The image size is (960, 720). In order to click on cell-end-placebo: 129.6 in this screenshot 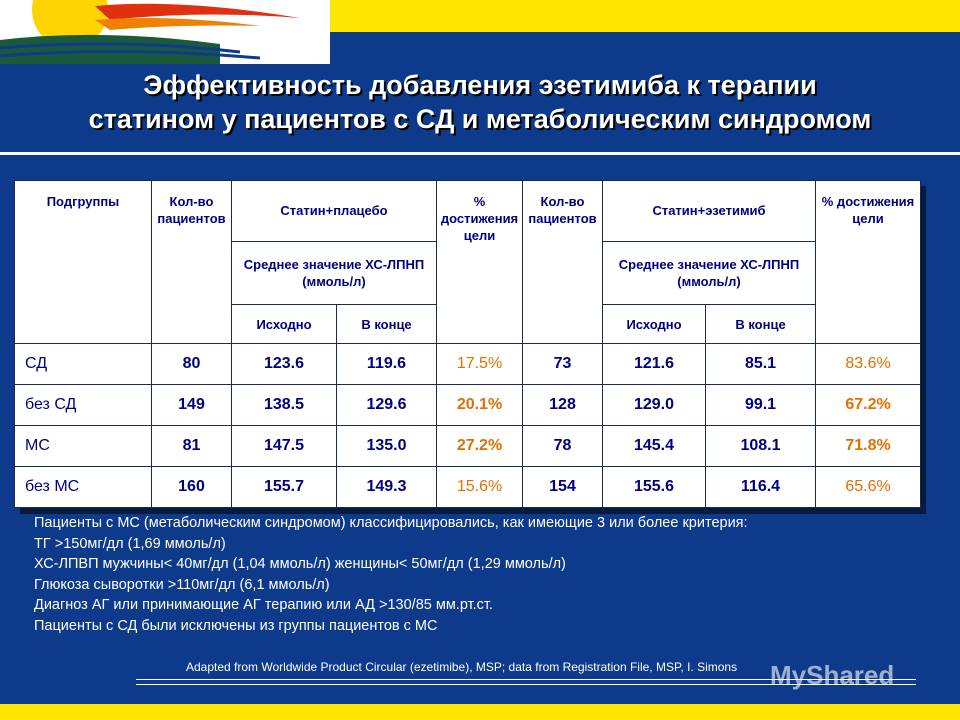, I will do `click(386, 405)`.